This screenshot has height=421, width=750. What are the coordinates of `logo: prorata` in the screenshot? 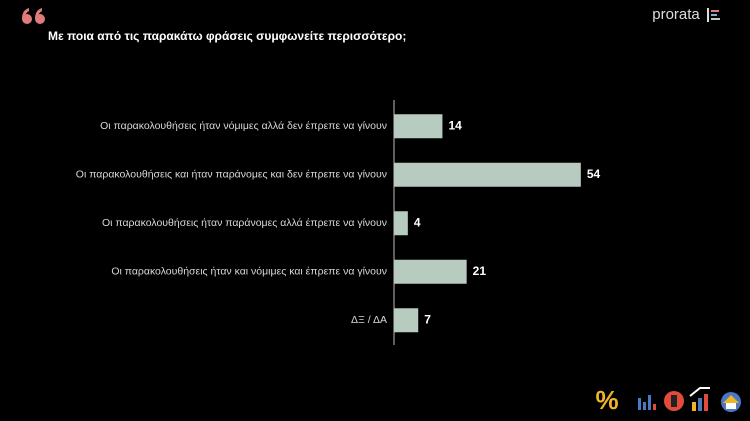 It's located at (676, 14).